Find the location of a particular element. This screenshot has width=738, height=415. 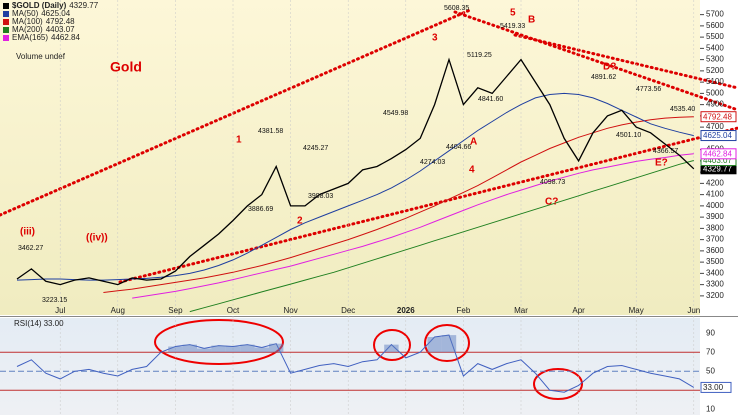

y-tick-label: 5500 is located at coordinates (715, 36).